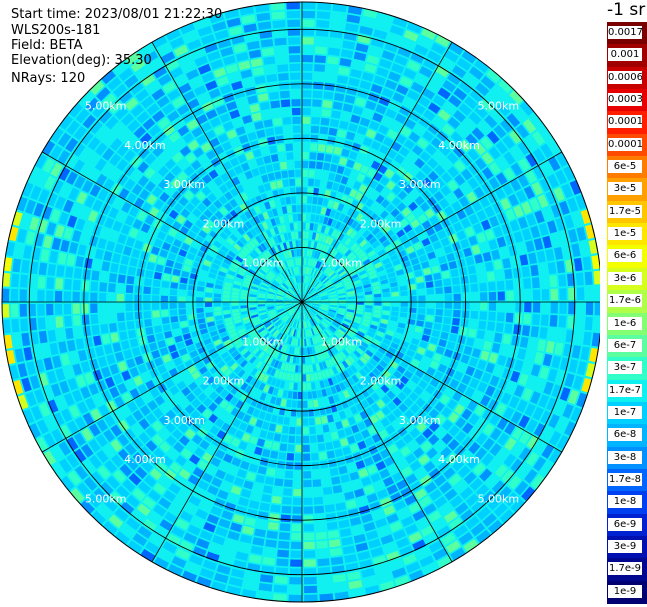 This screenshot has height=607, width=647. I want to click on colorbar-tick-label: 3e-8, so click(625, 457).